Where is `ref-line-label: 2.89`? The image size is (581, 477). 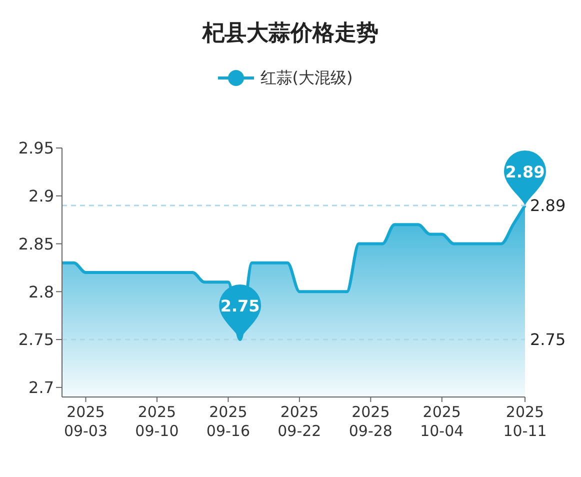 ref-line-label: 2.89 is located at coordinates (548, 206).